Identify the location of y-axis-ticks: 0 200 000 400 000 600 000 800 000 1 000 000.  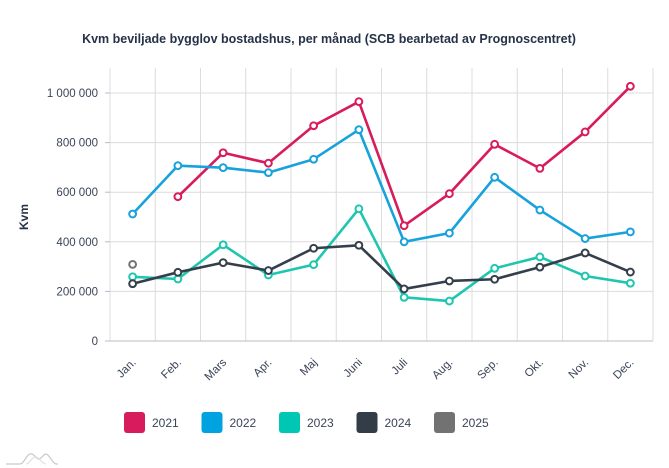
(78, 218).